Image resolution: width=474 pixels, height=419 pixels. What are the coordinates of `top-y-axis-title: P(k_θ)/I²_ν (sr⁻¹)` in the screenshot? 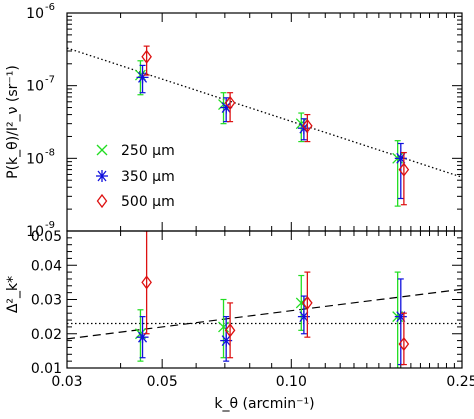 It's located at (13, 122).